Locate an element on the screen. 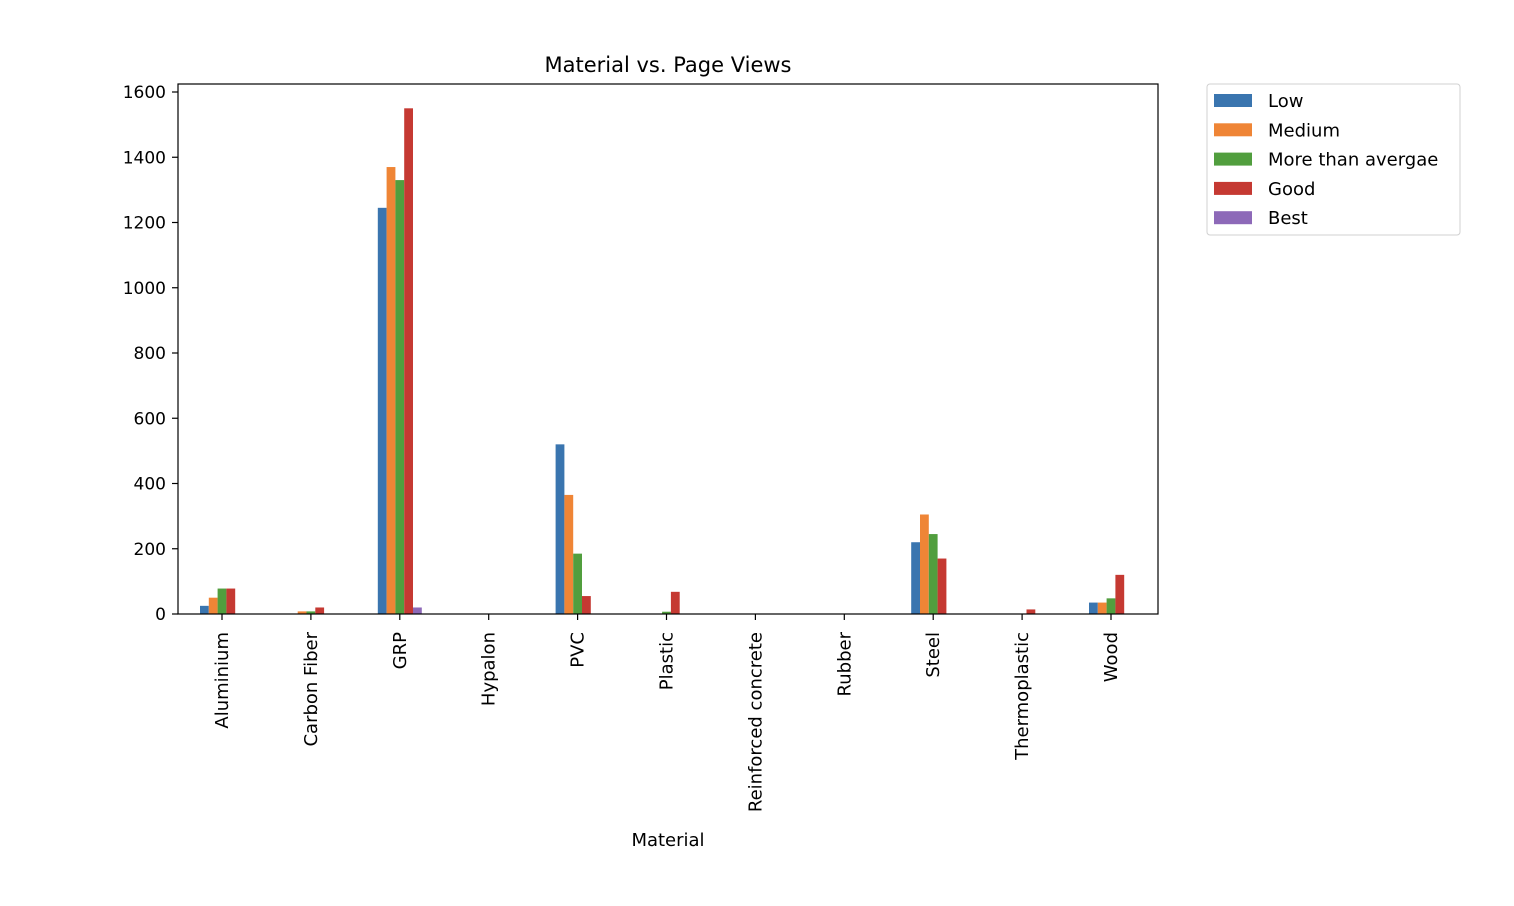 This screenshot has height=906, width=1514. x-tick-label: Thermoplastic is located at coordinates (1022, 696).